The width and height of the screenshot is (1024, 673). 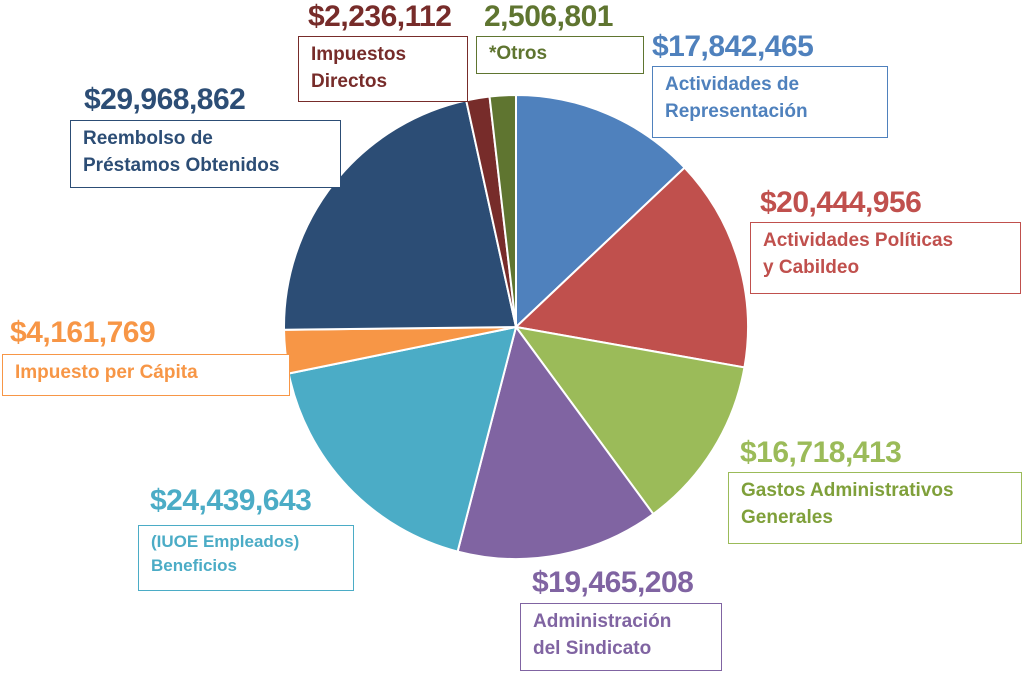 What do you see at coordinates (811, 267) in the screenshot?
I see `slice-label-line2: y Cabildeo` at bounding box center [811, 267].